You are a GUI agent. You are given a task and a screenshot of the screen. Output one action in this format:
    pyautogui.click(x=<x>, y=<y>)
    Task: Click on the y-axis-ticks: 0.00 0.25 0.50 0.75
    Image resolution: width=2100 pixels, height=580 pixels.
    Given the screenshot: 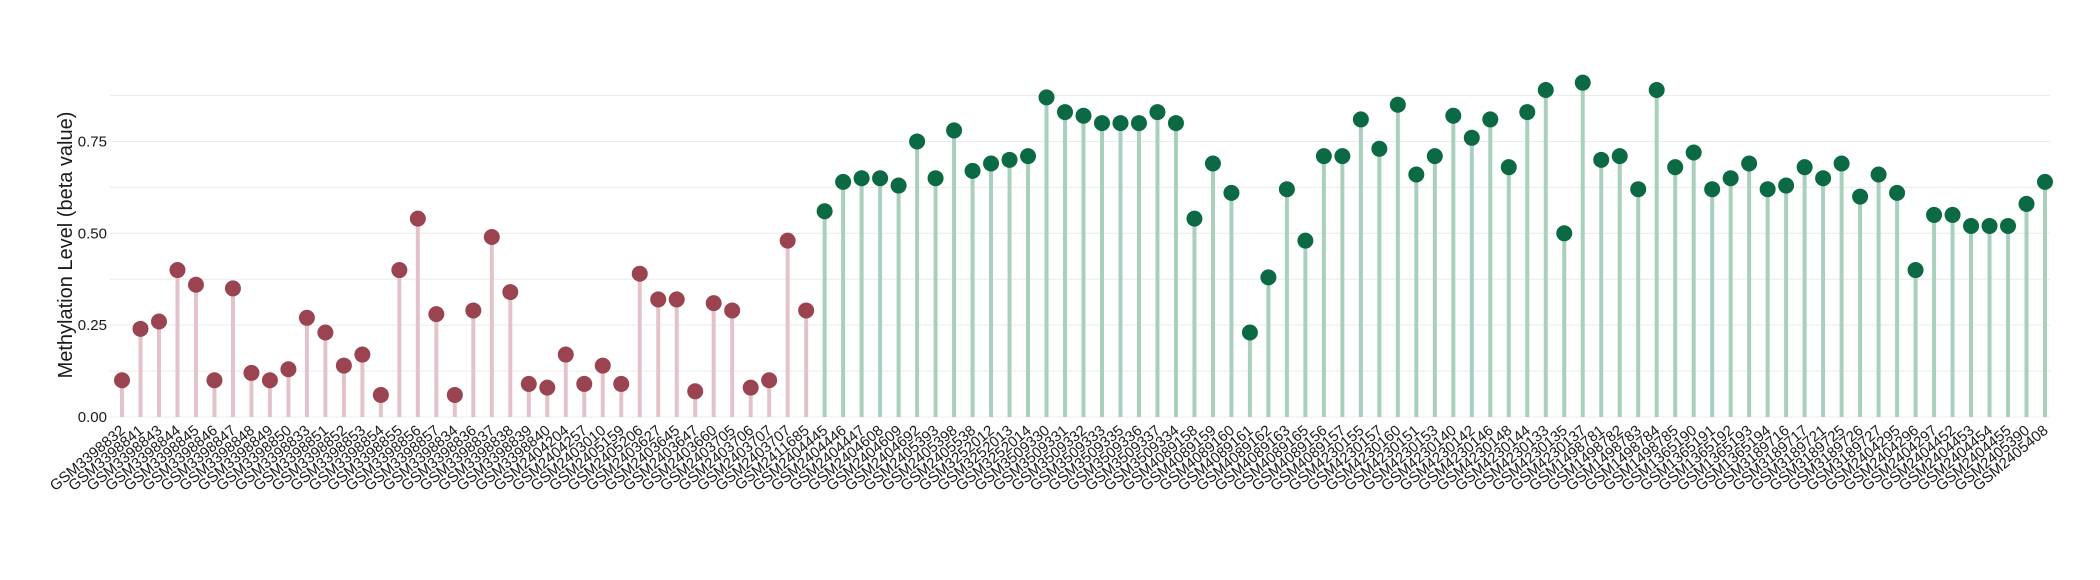 What is the action you would take?
    pyautogui.click(x=92, y=279)
    